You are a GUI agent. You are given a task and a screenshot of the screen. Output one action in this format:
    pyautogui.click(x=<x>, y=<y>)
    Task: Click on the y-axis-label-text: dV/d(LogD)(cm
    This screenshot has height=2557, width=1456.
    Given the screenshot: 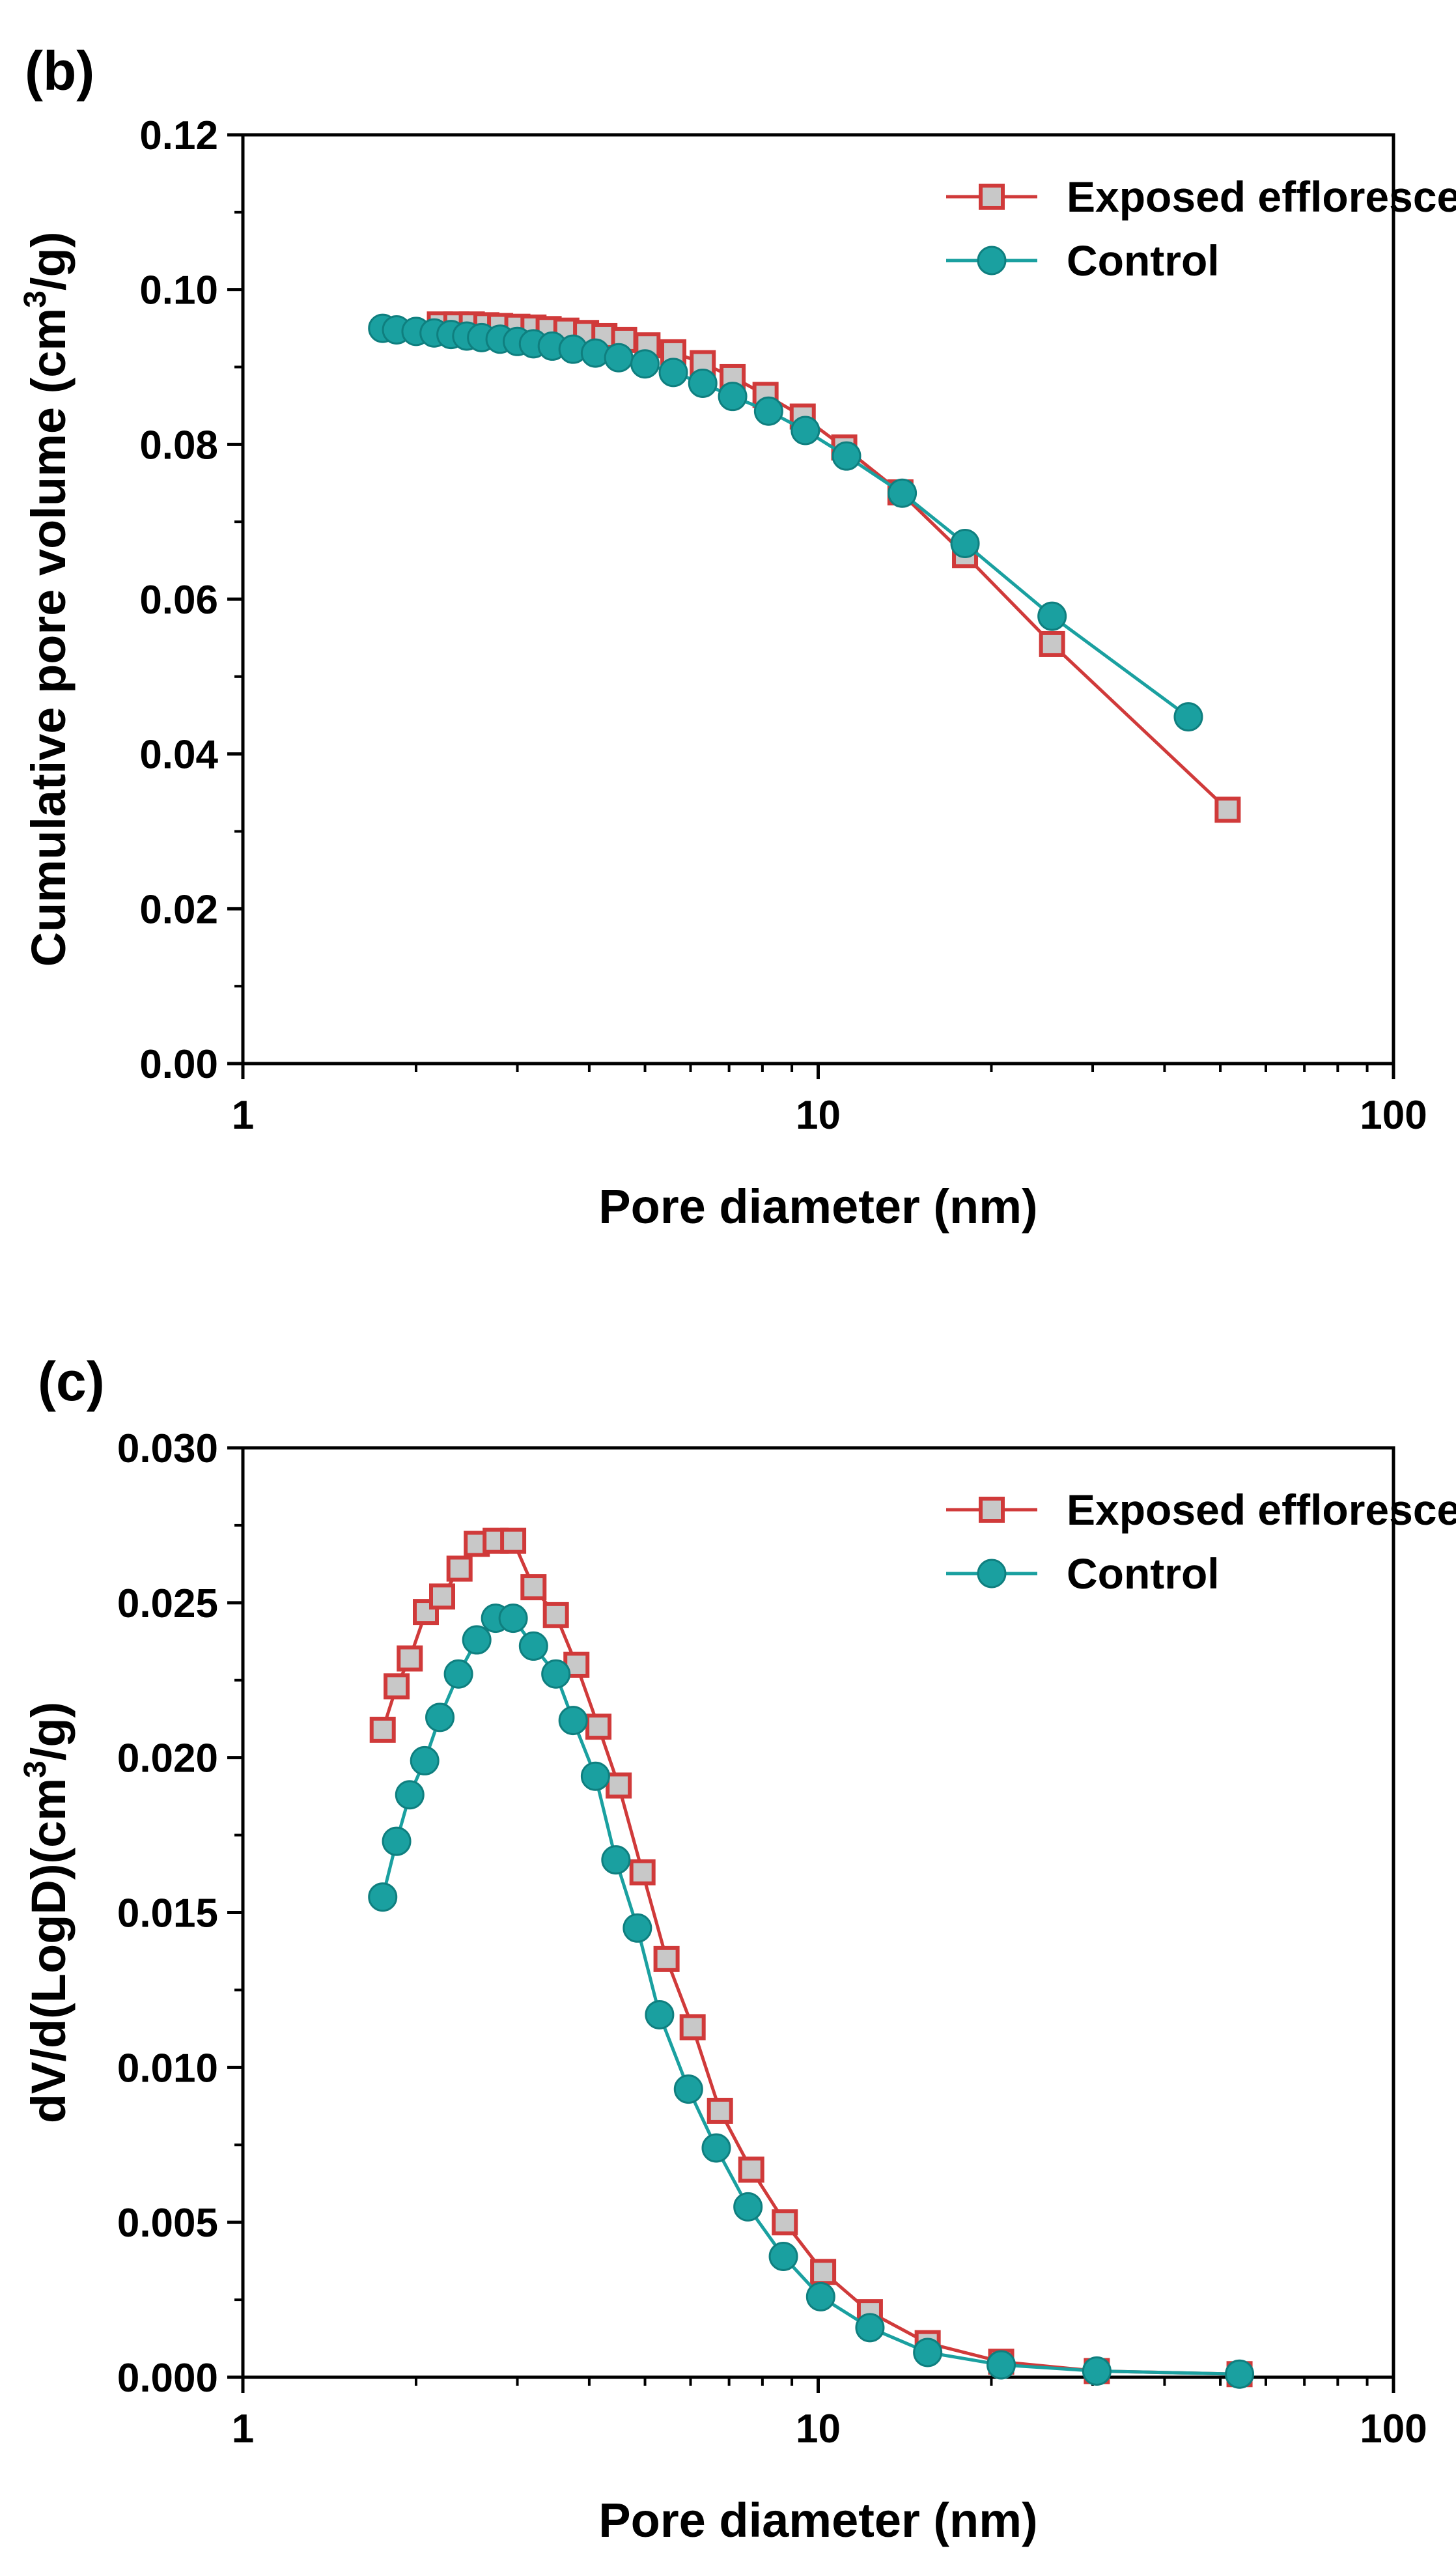 What is the action you would take?
    pyautogui.click(x=49, y=1950)
    